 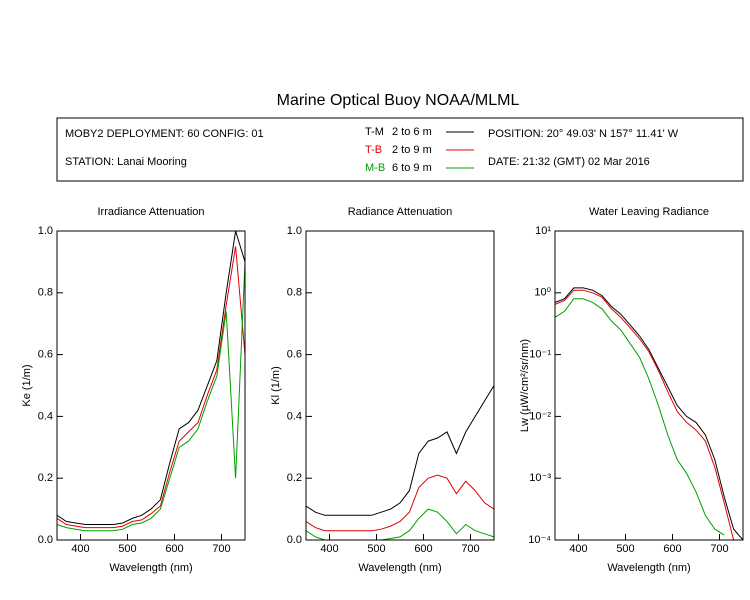 I want to click on legend-name: T-M, so click(x=374, y=132).